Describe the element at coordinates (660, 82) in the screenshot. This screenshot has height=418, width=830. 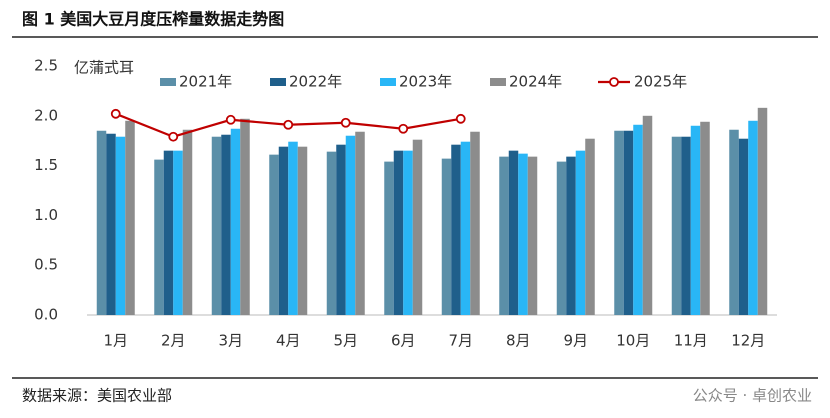
I see `legend-label: 2025年` at that location.